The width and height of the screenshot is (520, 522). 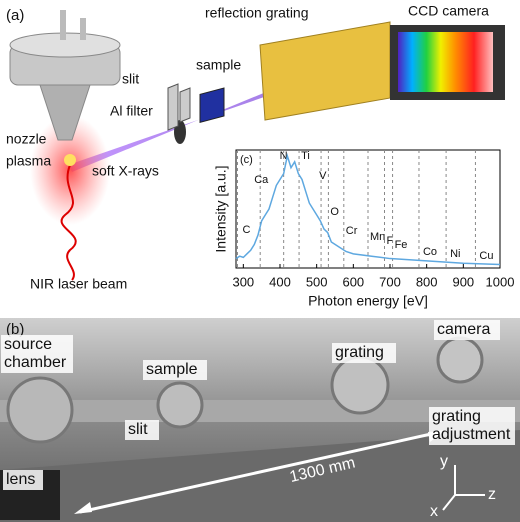 What do you see at coordinates (455, 254) in the screenshot?
I see `element-label: Ni` at bounding box center [455, 254].